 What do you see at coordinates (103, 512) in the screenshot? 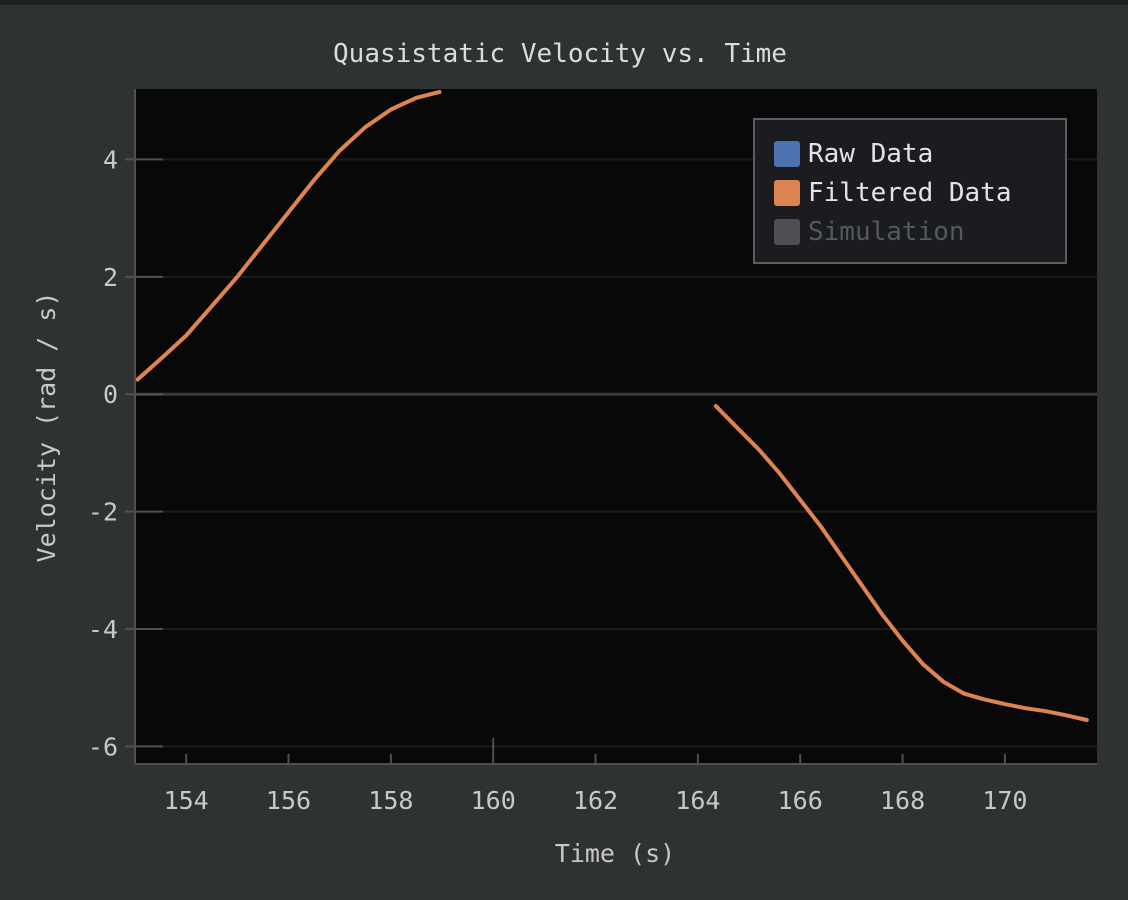
I see `y-tick-label: -2` at bounding box center [103, 512].